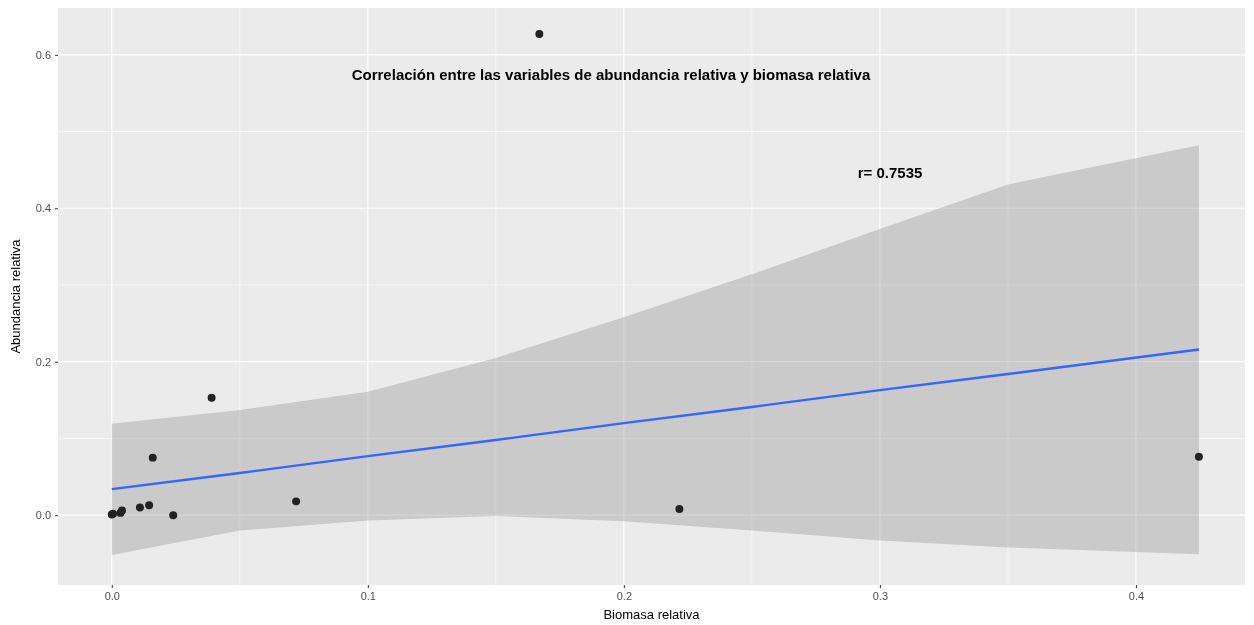 Image resolution: width=1254 pixels, height=625 pixels. I want to click on y-axis-title: Abundancia relativa, so click(15, 296).